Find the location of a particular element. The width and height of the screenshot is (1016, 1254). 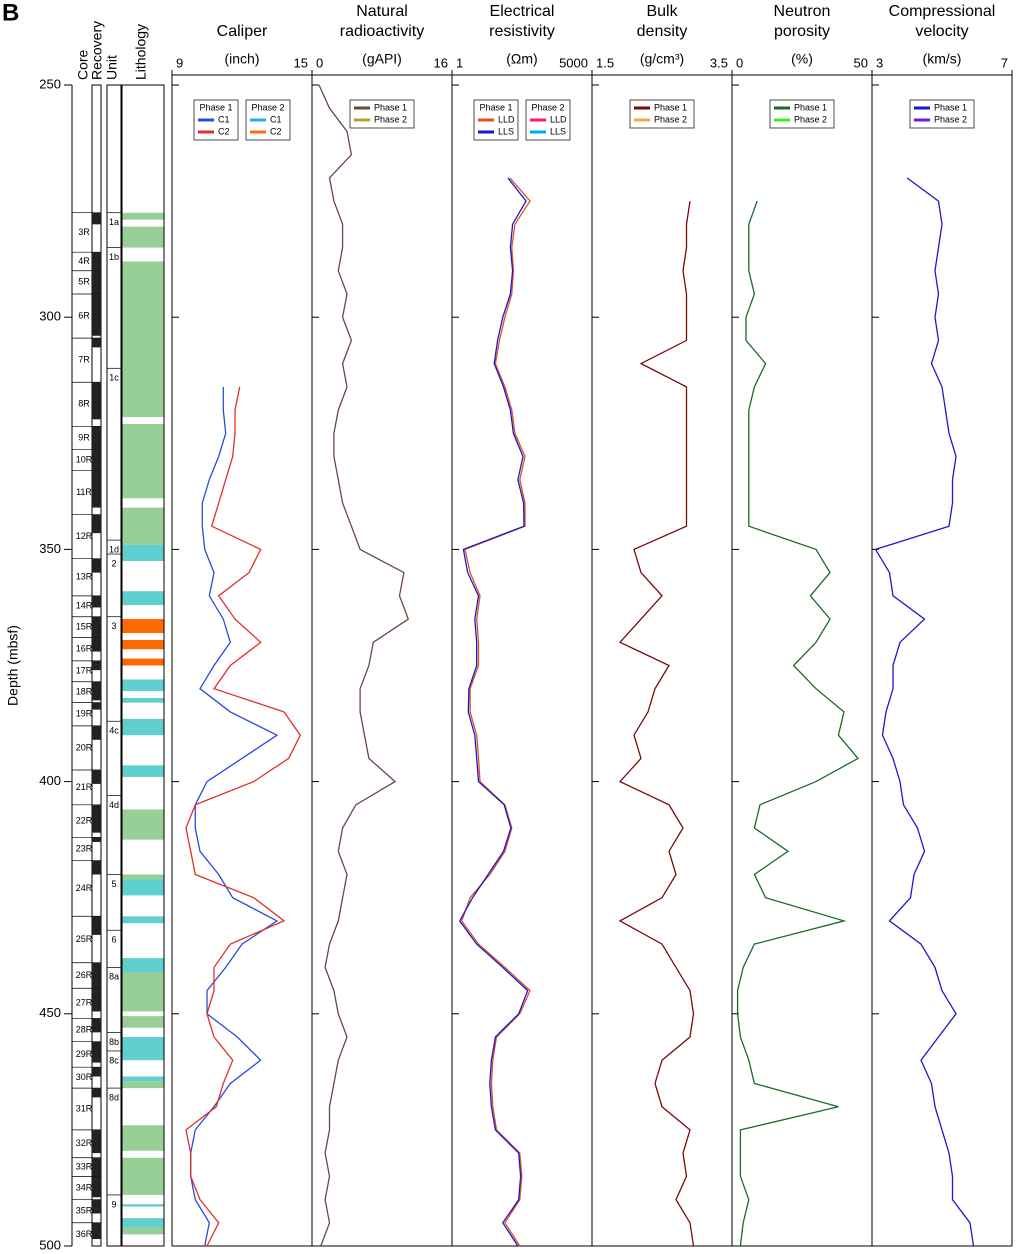

core-label: 13R is located at coordinates (84, 577).